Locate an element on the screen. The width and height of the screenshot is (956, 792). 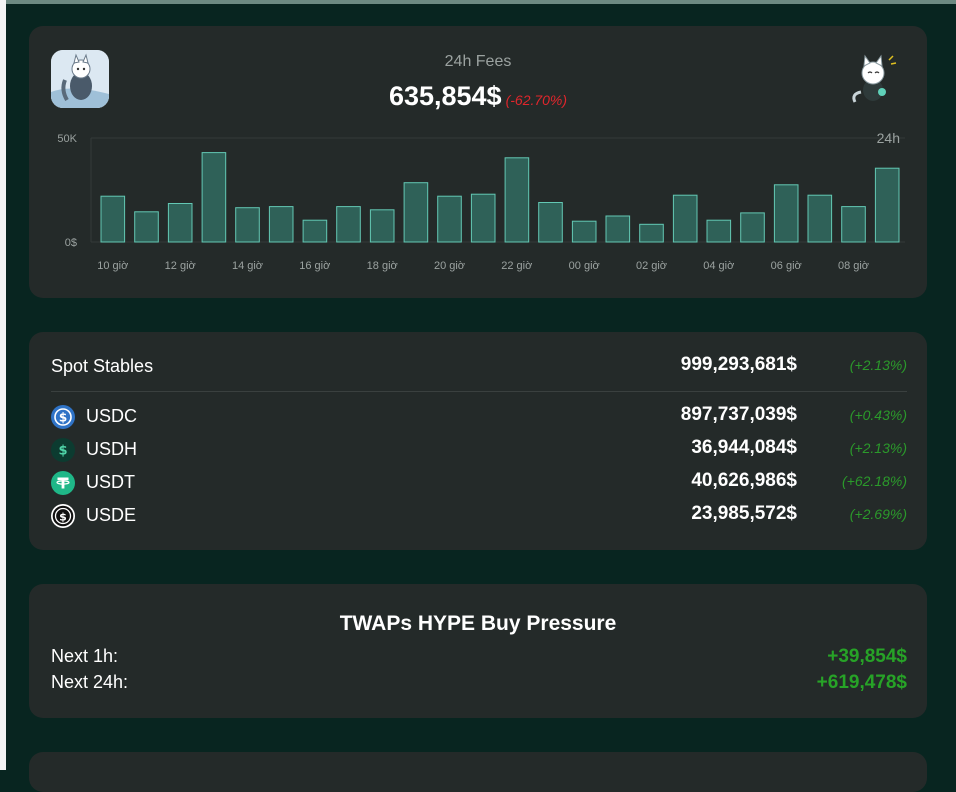
twap-row-1h: Next 1h: +39,854$ is located at coordinates (479, 658).